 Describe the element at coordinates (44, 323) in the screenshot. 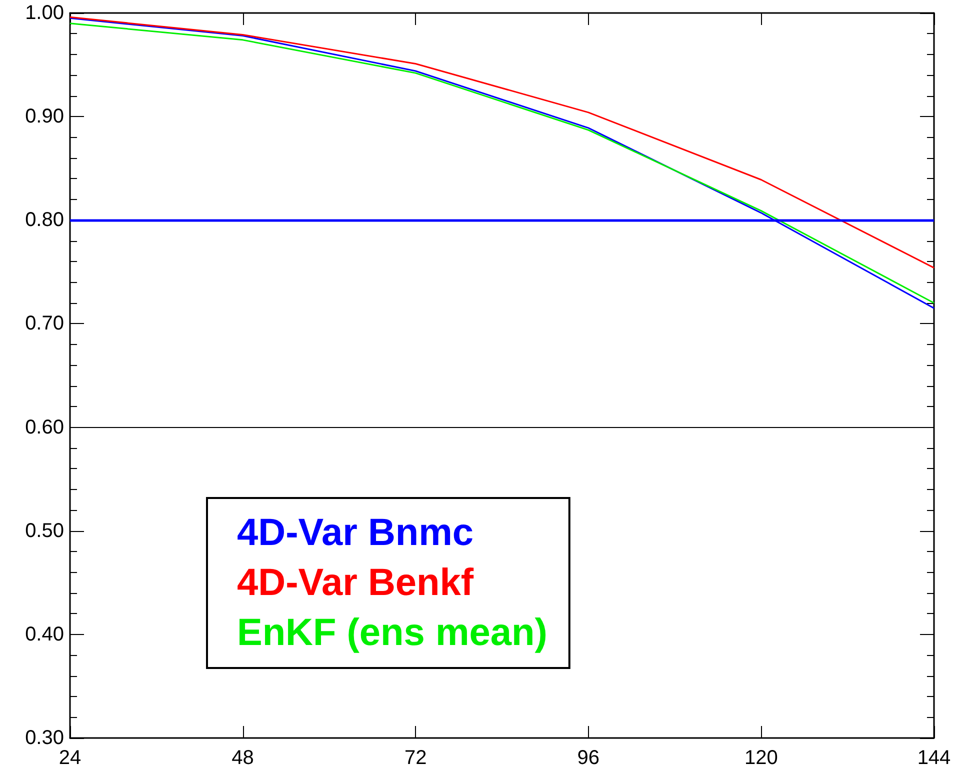

I see `y-tick-label: 0.70` at that location.